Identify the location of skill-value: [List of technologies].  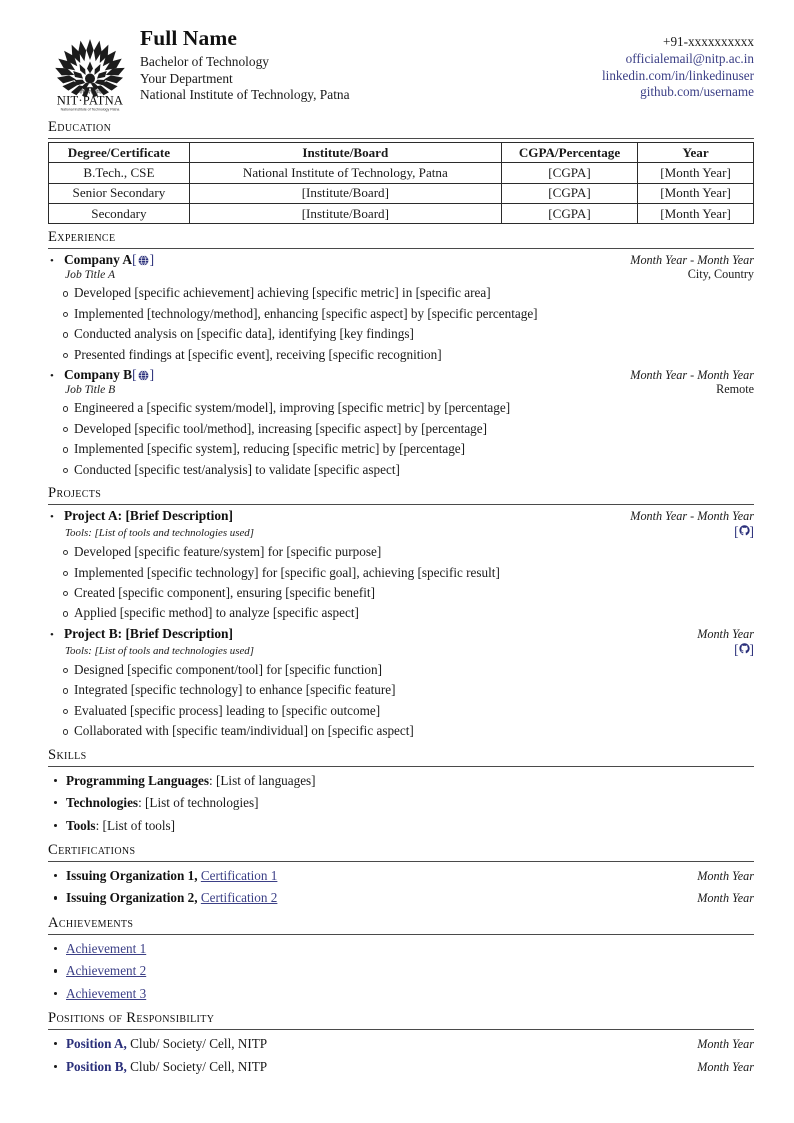
(202, 803).